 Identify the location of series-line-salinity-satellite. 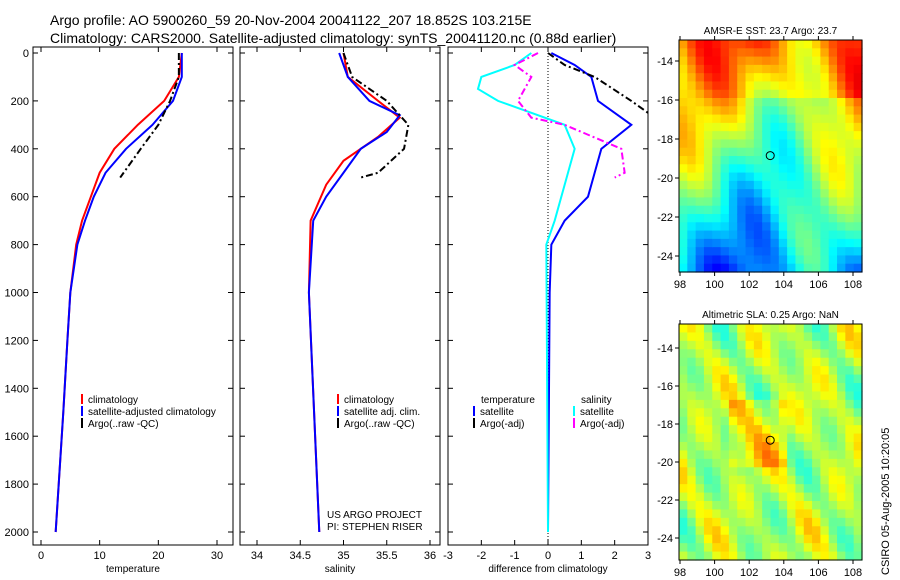
(526, 292).